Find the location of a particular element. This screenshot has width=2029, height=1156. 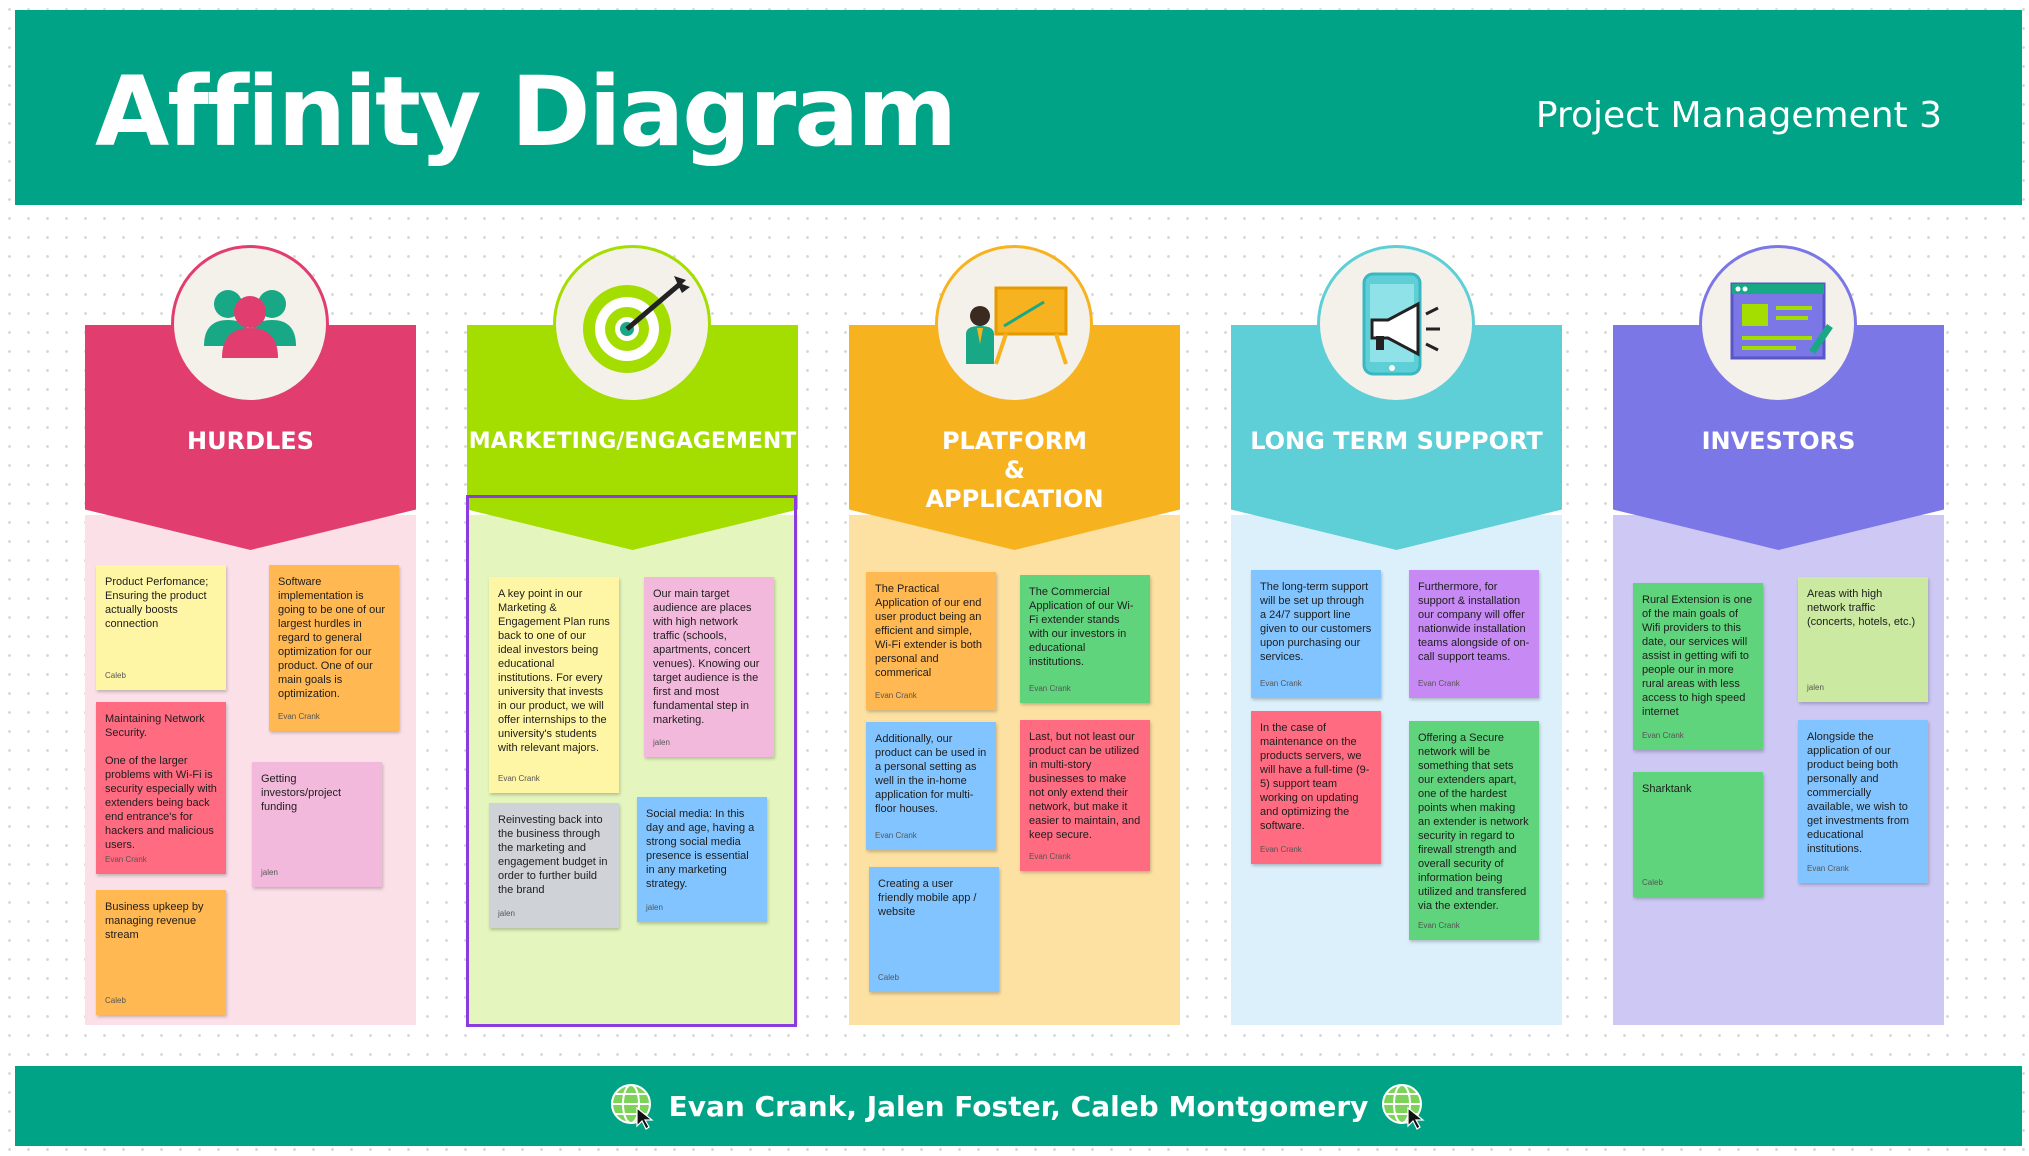

page-title: Affinity Diagram is located at coordinates (526, 112).